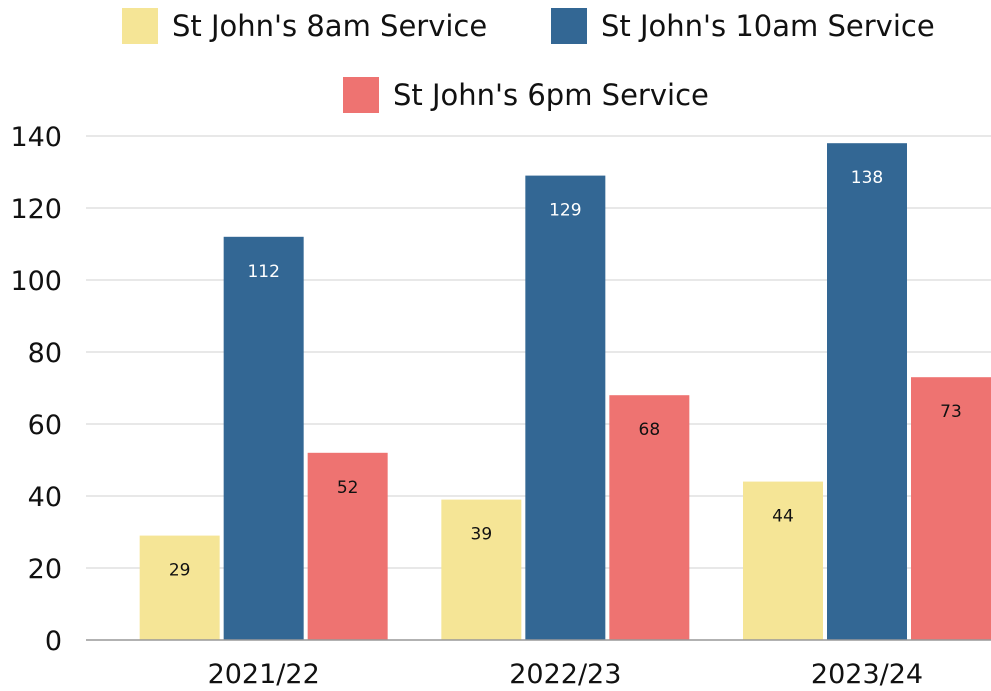 Image resolution: width=991 pixels, height=691 pixels. What do you see at coordinates (348, 488) in the screenshot?
I see `data-label: 52` at bounding box center [348, 488].